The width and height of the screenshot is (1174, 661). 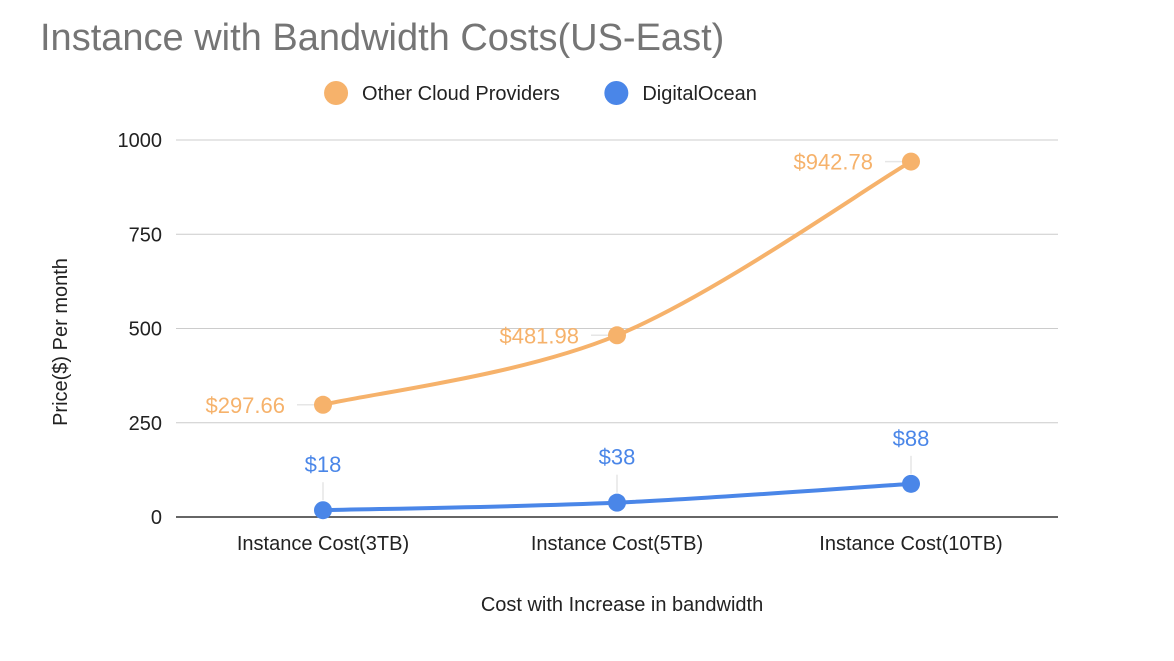 I want to click on legend: Other Cloud Providers DigitalOcean, so click(x=540, y=93).